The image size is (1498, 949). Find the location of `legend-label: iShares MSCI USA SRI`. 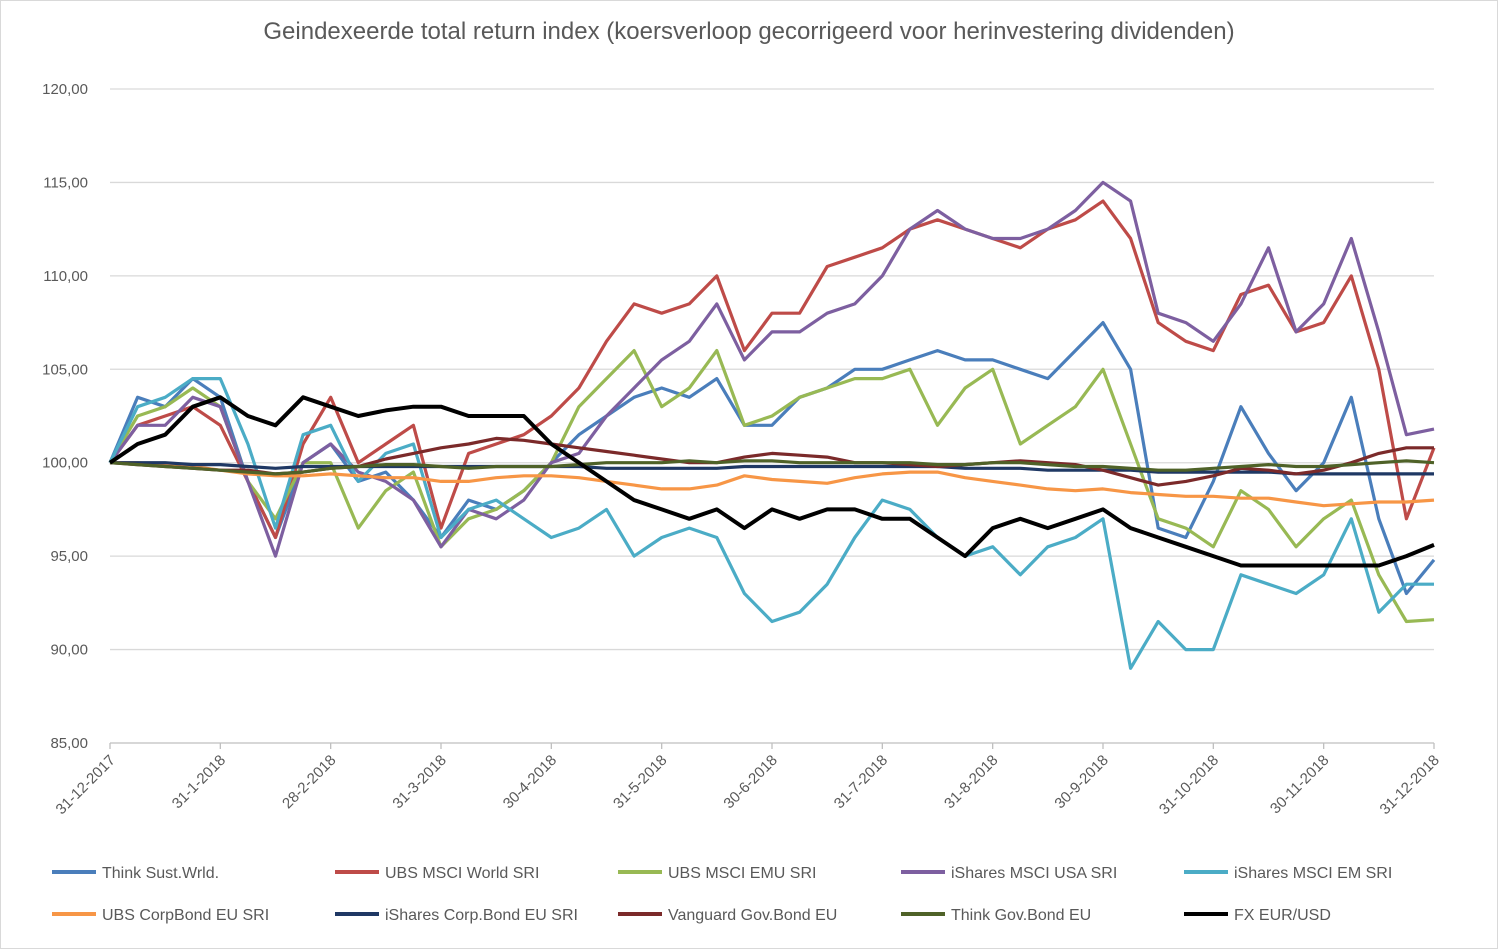

legend-label: iShares MSCI USA SRI is located at coordinates (1034, 873).